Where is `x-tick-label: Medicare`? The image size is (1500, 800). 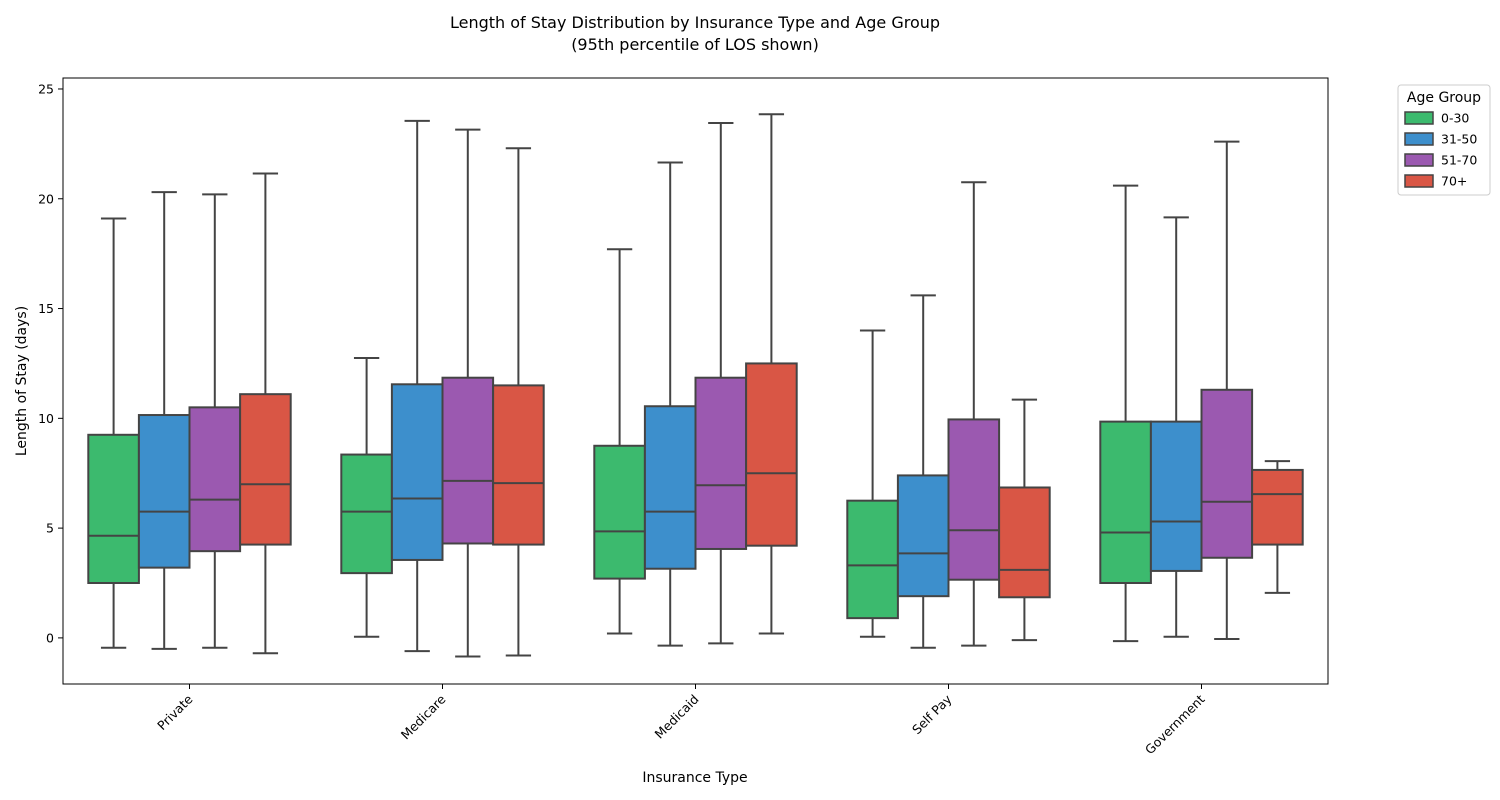 x-tick-label: Medicare is located at coordinates (423, 716).